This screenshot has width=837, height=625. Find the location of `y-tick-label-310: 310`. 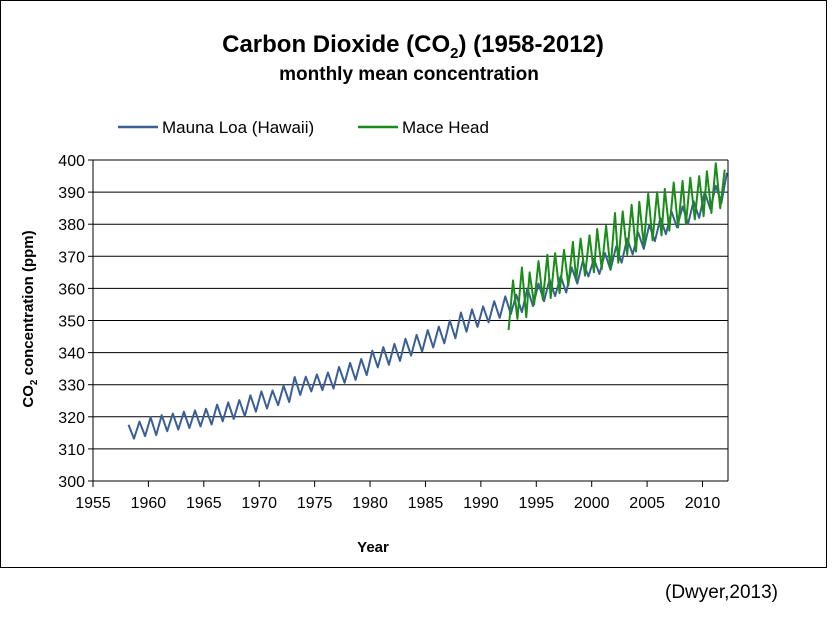

y-tick-label-310: 310 is located at coordinates (71, 450).